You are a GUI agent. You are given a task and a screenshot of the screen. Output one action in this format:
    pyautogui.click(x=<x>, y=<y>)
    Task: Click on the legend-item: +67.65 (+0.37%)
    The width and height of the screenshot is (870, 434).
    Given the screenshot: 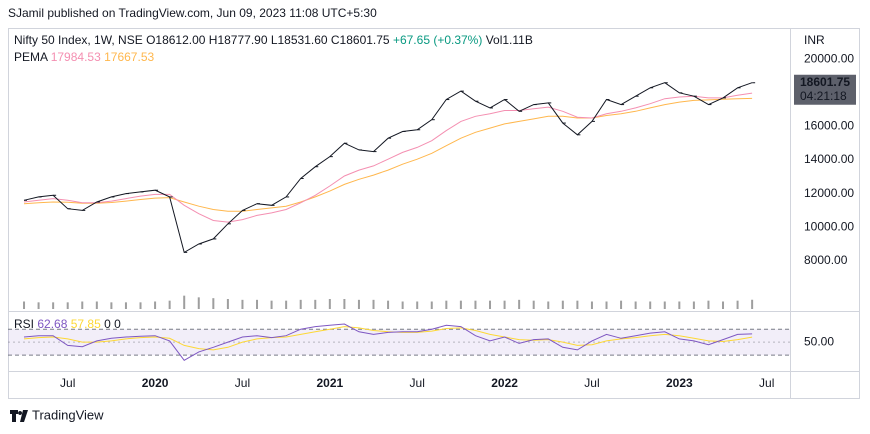 What is the action you would take?
    pyautogui.click(x=437, y=40)
    